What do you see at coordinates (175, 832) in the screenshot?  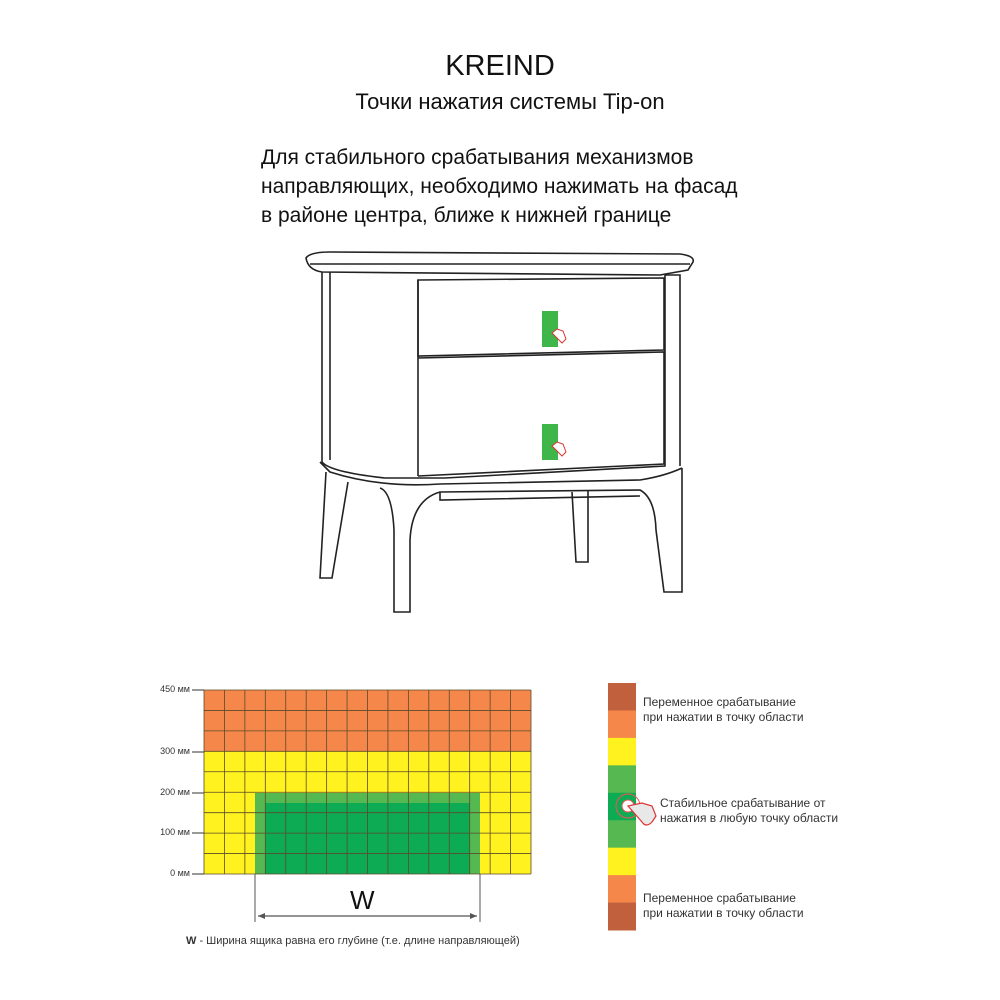 I see `tick-label: 100 мм` at bounding box center [175, 832].